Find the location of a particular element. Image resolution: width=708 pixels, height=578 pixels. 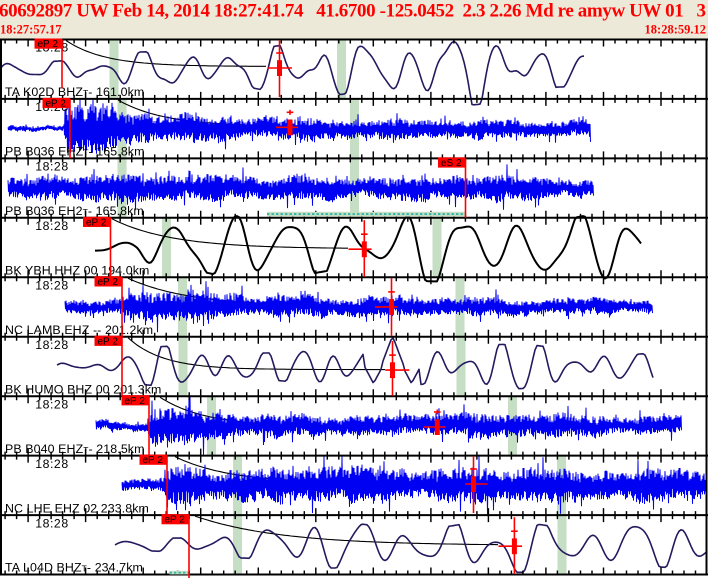

svg-text: PB B040 EHZT- 218.5km is located at coordinates (75, 449).